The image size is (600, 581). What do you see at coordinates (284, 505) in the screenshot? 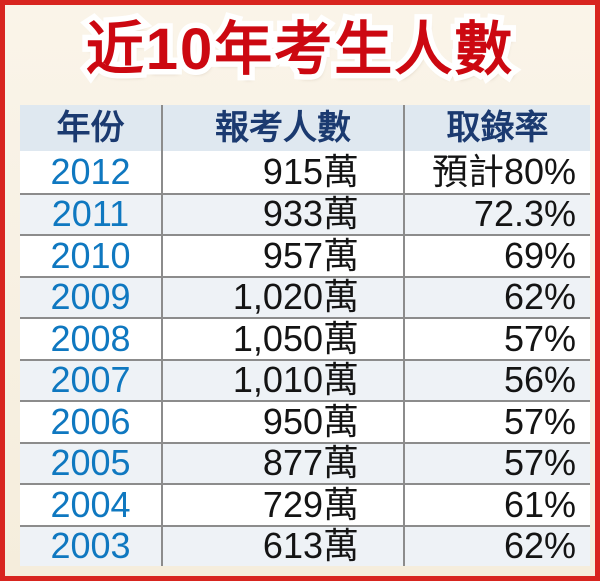
I see `applicants-cell: 729萬` at bounding box center [284, 505].